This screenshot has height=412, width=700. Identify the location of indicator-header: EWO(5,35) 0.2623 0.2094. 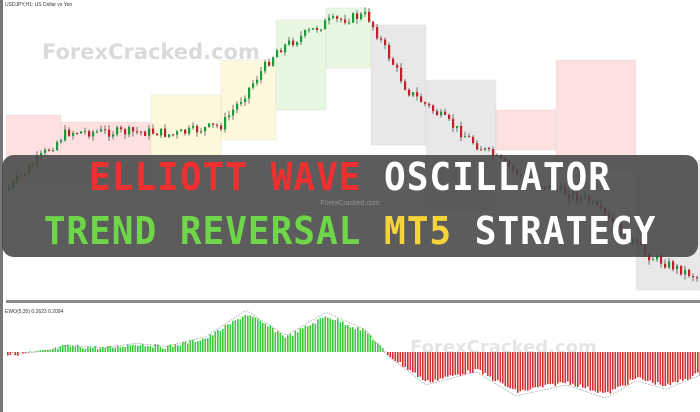
(34, 312).